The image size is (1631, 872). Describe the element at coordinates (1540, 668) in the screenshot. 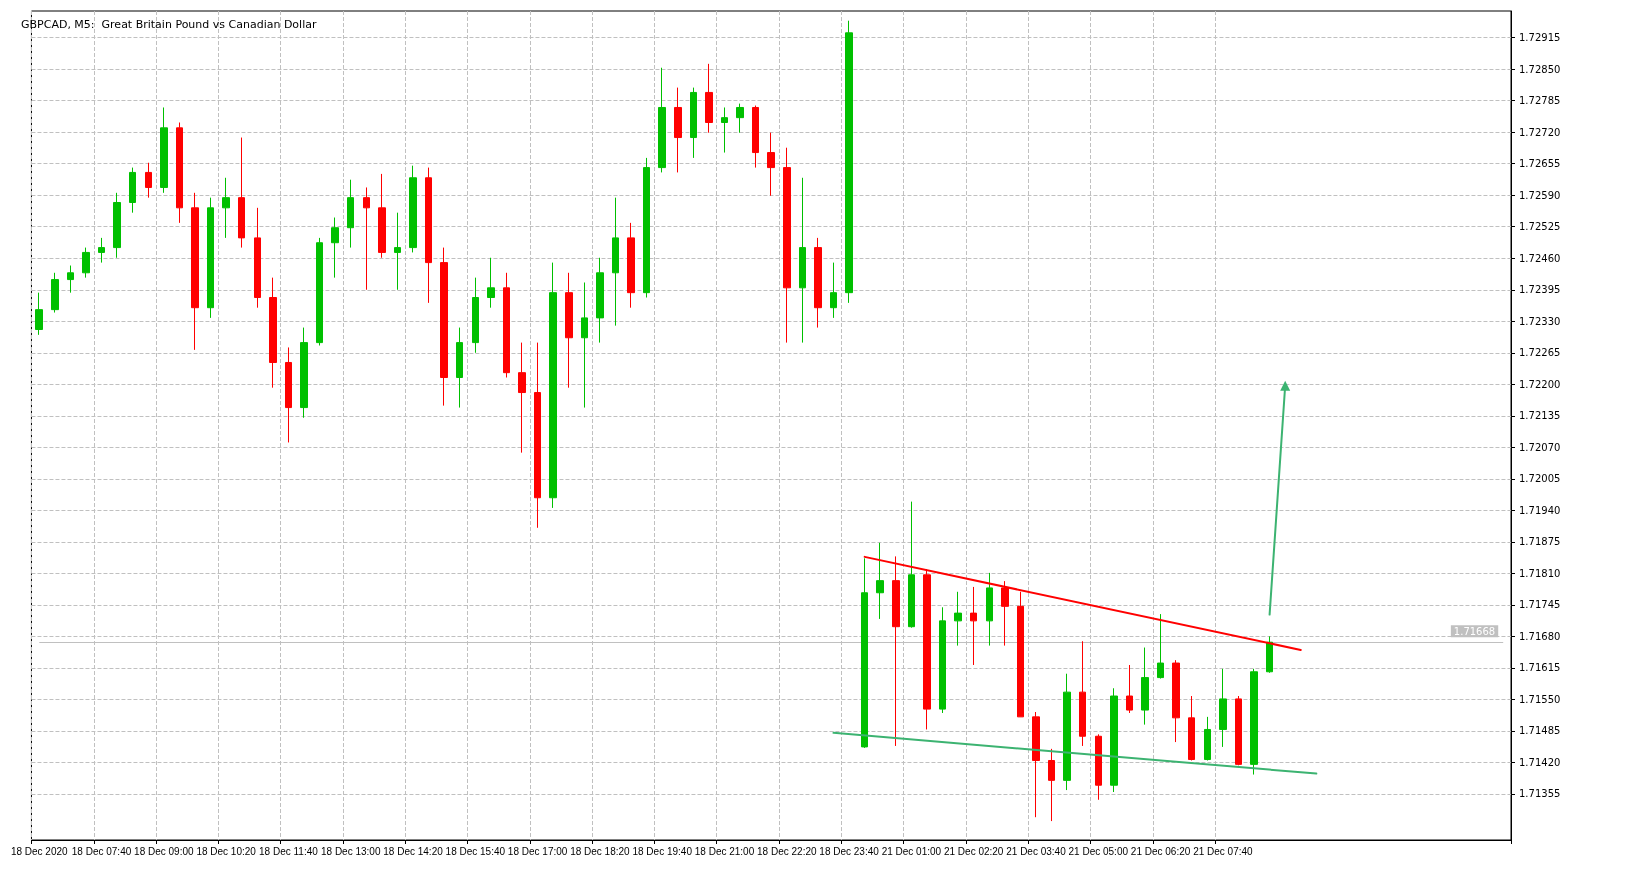

I see `y-tick-label: 1.71615` at that location.